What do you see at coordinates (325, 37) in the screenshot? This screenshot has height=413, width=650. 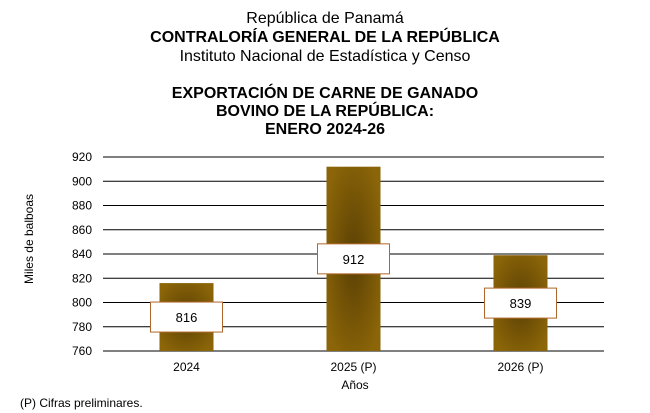 I see `header-institution: CONTRALORÍA GENERAL DE LA REPÚBLICA` at bounding box center [325, 37].